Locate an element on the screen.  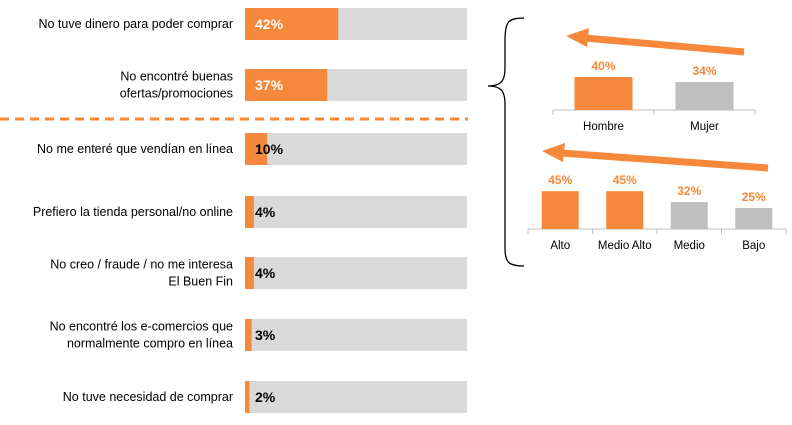
category-label: No me enteré que vendían en línea is located at coordinates (135, 149).